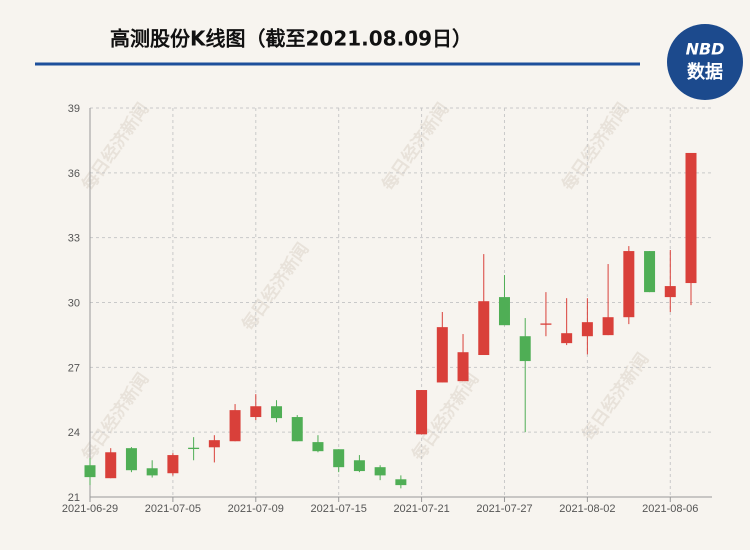 Image resolution: width=750 pixels, height=550 pixels. What do you see at coordinates (74, 239) in the screenshot?
I see `y-tick-label: 33` at bounding box center [74, 239].